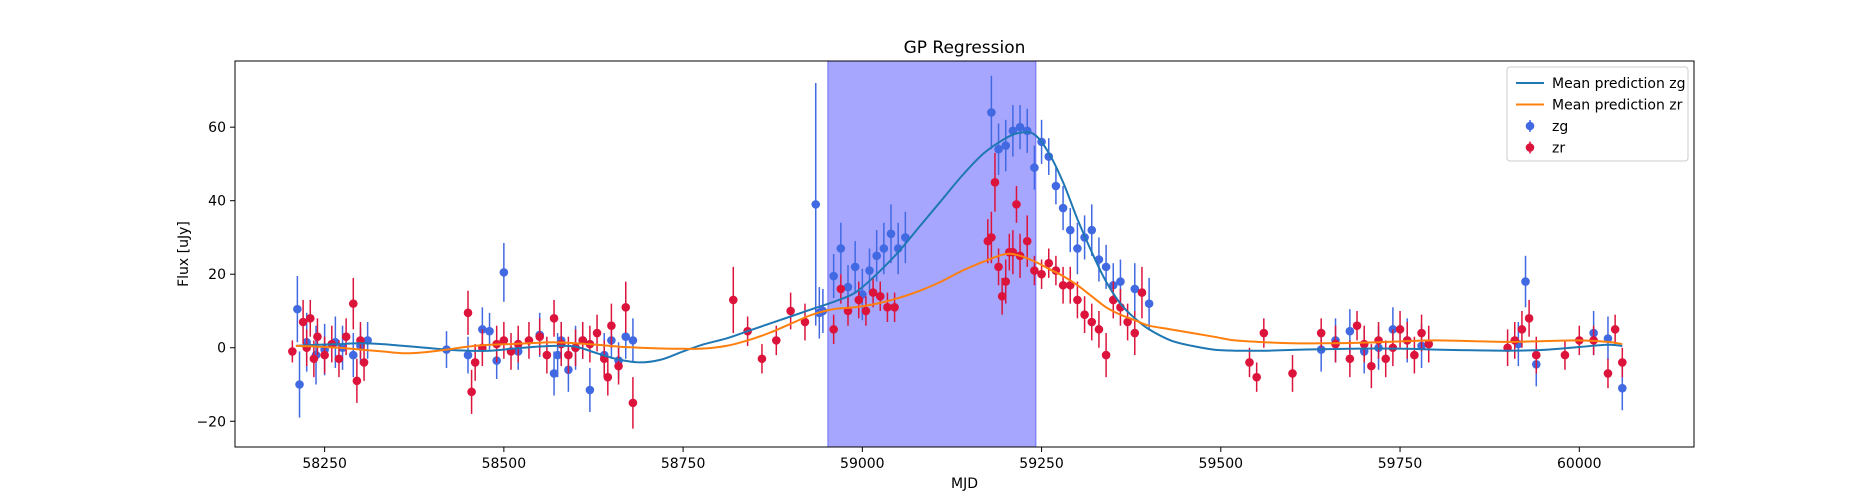 This screenshot has width=1875, height=500. What do you see at coordinates (184, 254) in the screenshot?
I see `y-axis-title: Flux [uJy]` at bounding box center [184, 254].